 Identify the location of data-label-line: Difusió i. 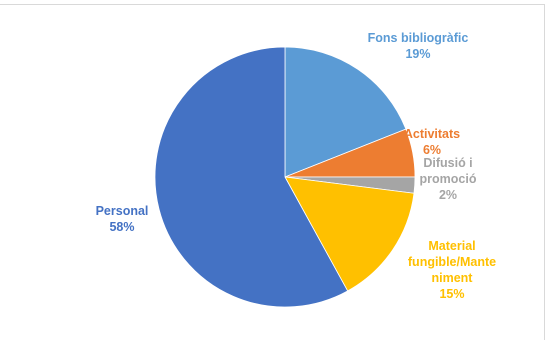
(447, 163).